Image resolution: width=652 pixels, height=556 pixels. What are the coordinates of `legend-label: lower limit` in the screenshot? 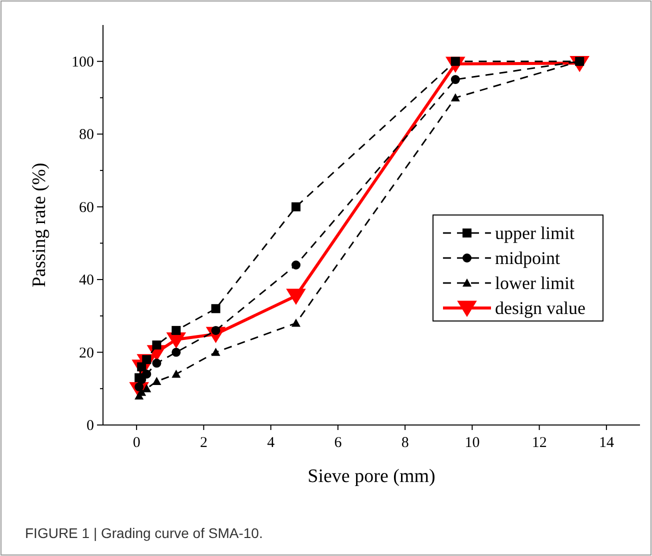 It's located at (534, 283).